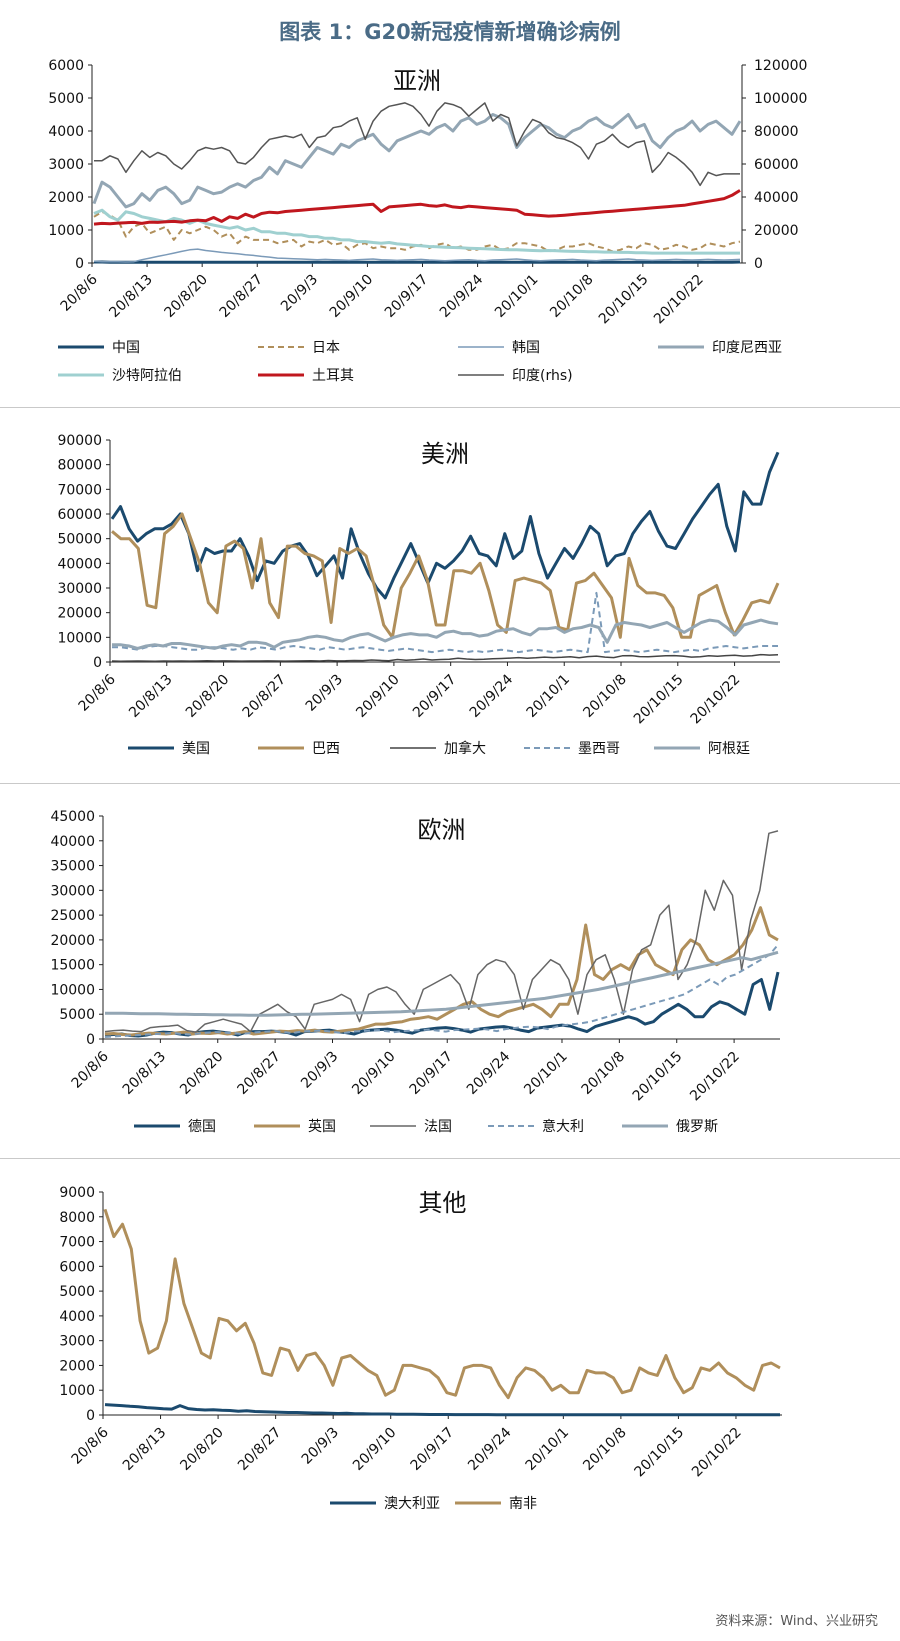 The width and height of the screenshot is (900, 1641). Describe the element at coordinates (442, 1410) in the screenshot. I see `series-line-item-6fb3592752294e9a` at that location.